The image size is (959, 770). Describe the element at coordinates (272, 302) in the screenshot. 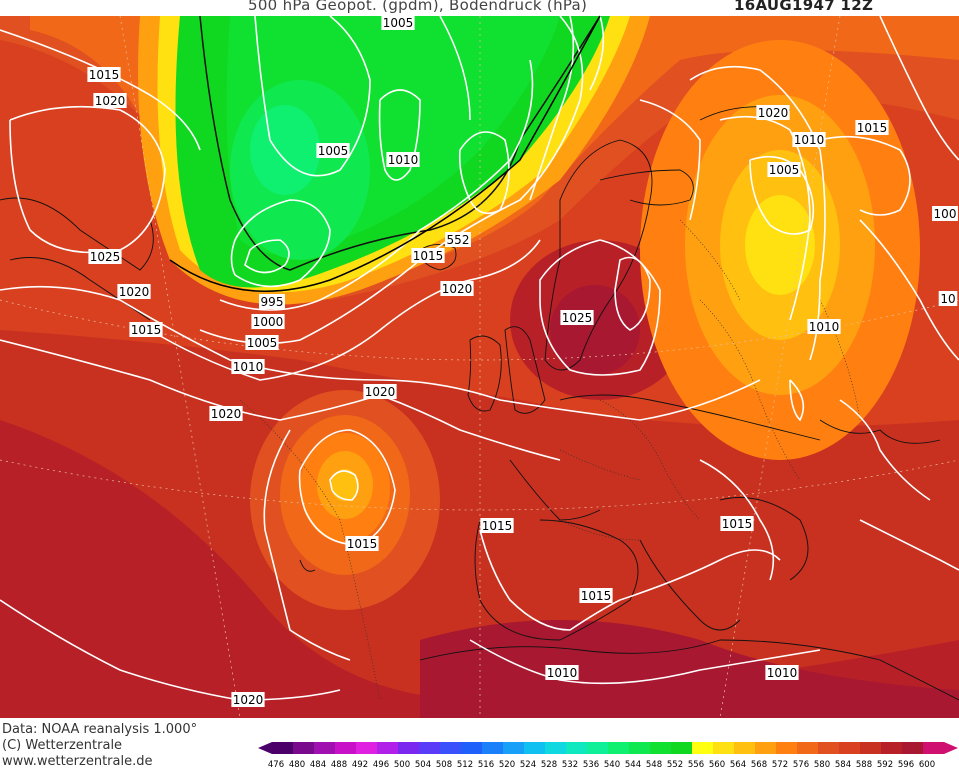

I see `isobar-label: 995` at that location.